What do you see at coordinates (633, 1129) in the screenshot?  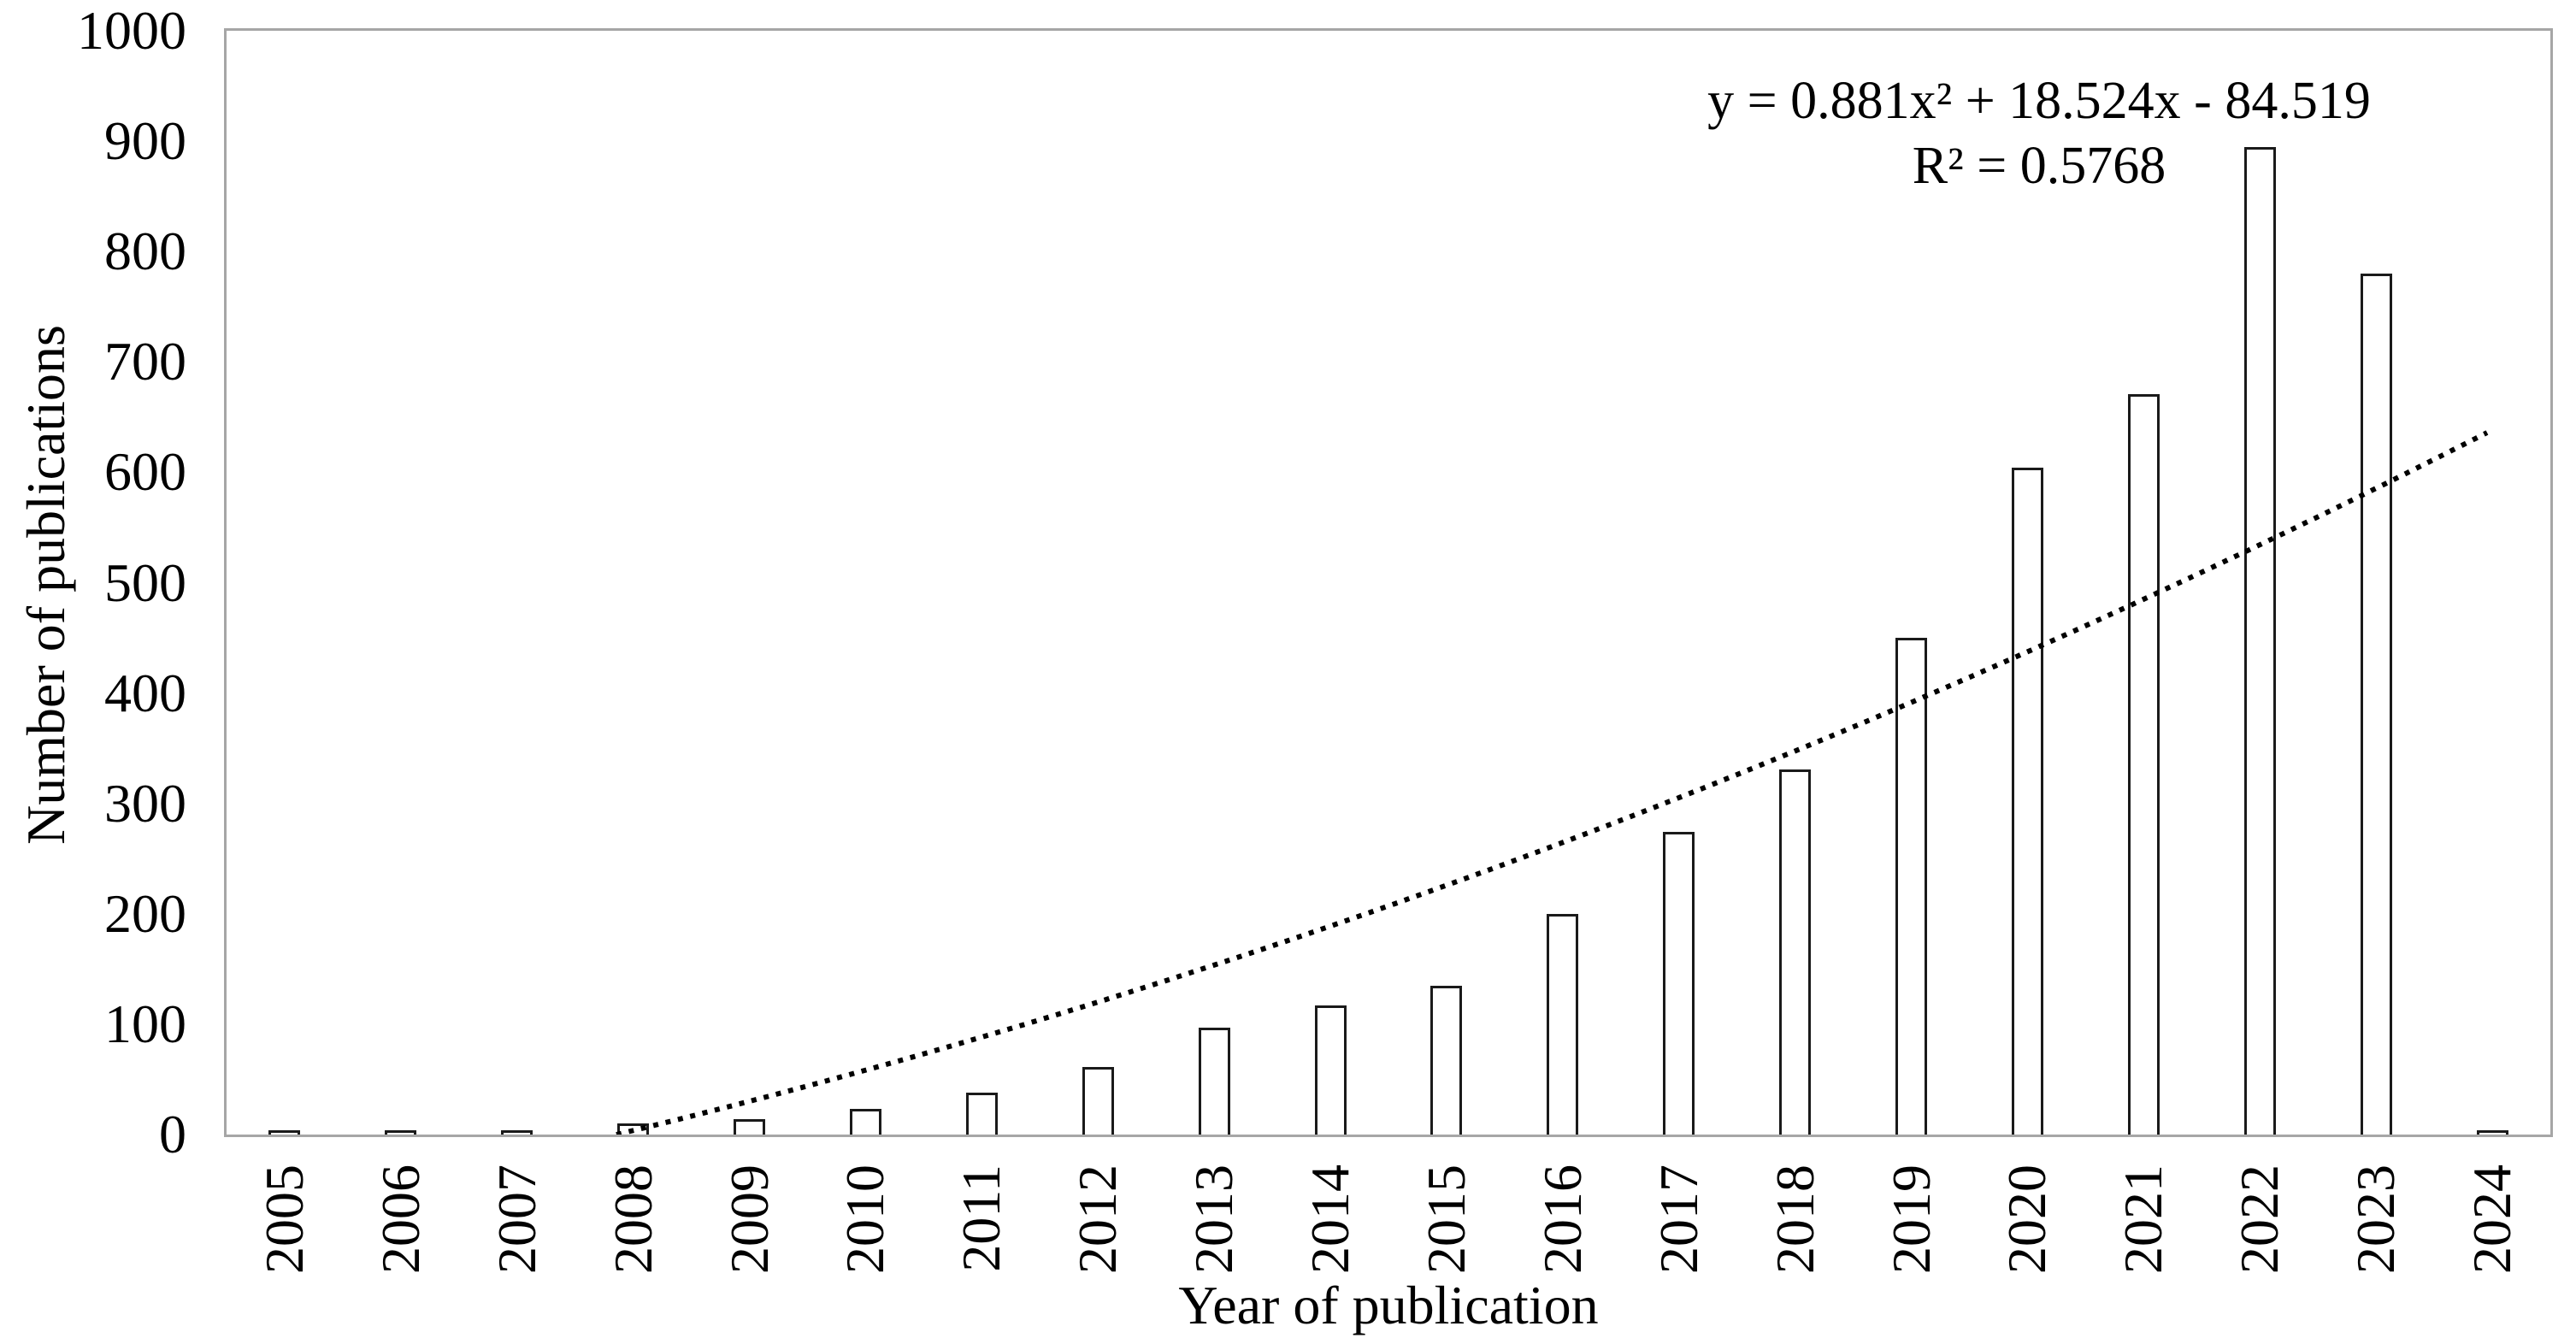 I see `bar-2008` at bounding box center [633, 1129].